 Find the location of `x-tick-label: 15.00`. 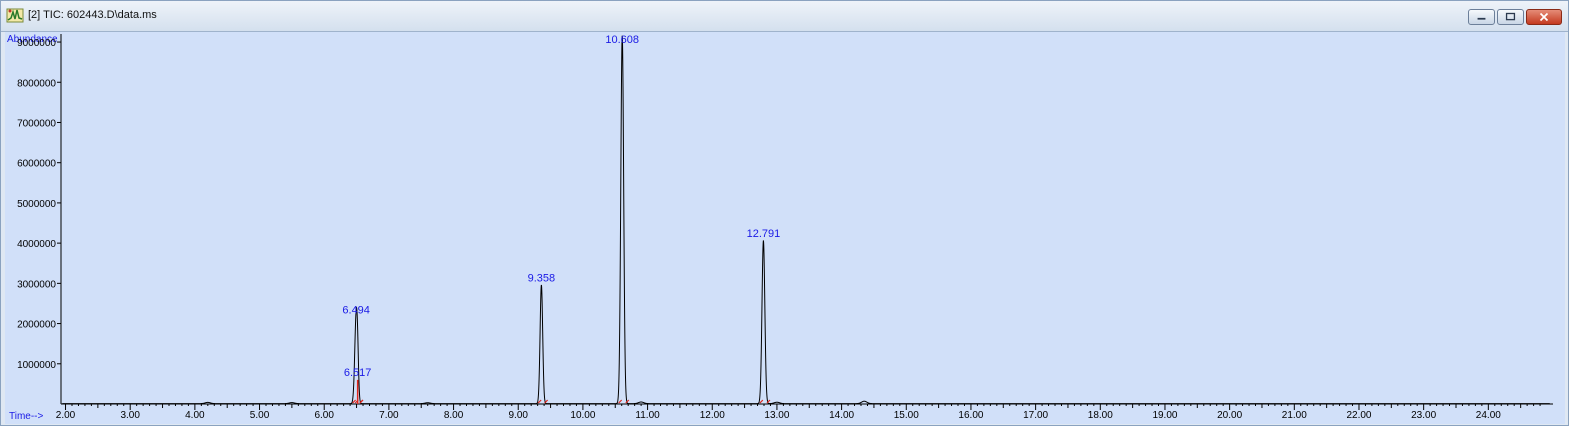

x-tick-label: 15.00 is located at coordinates (906, 415).